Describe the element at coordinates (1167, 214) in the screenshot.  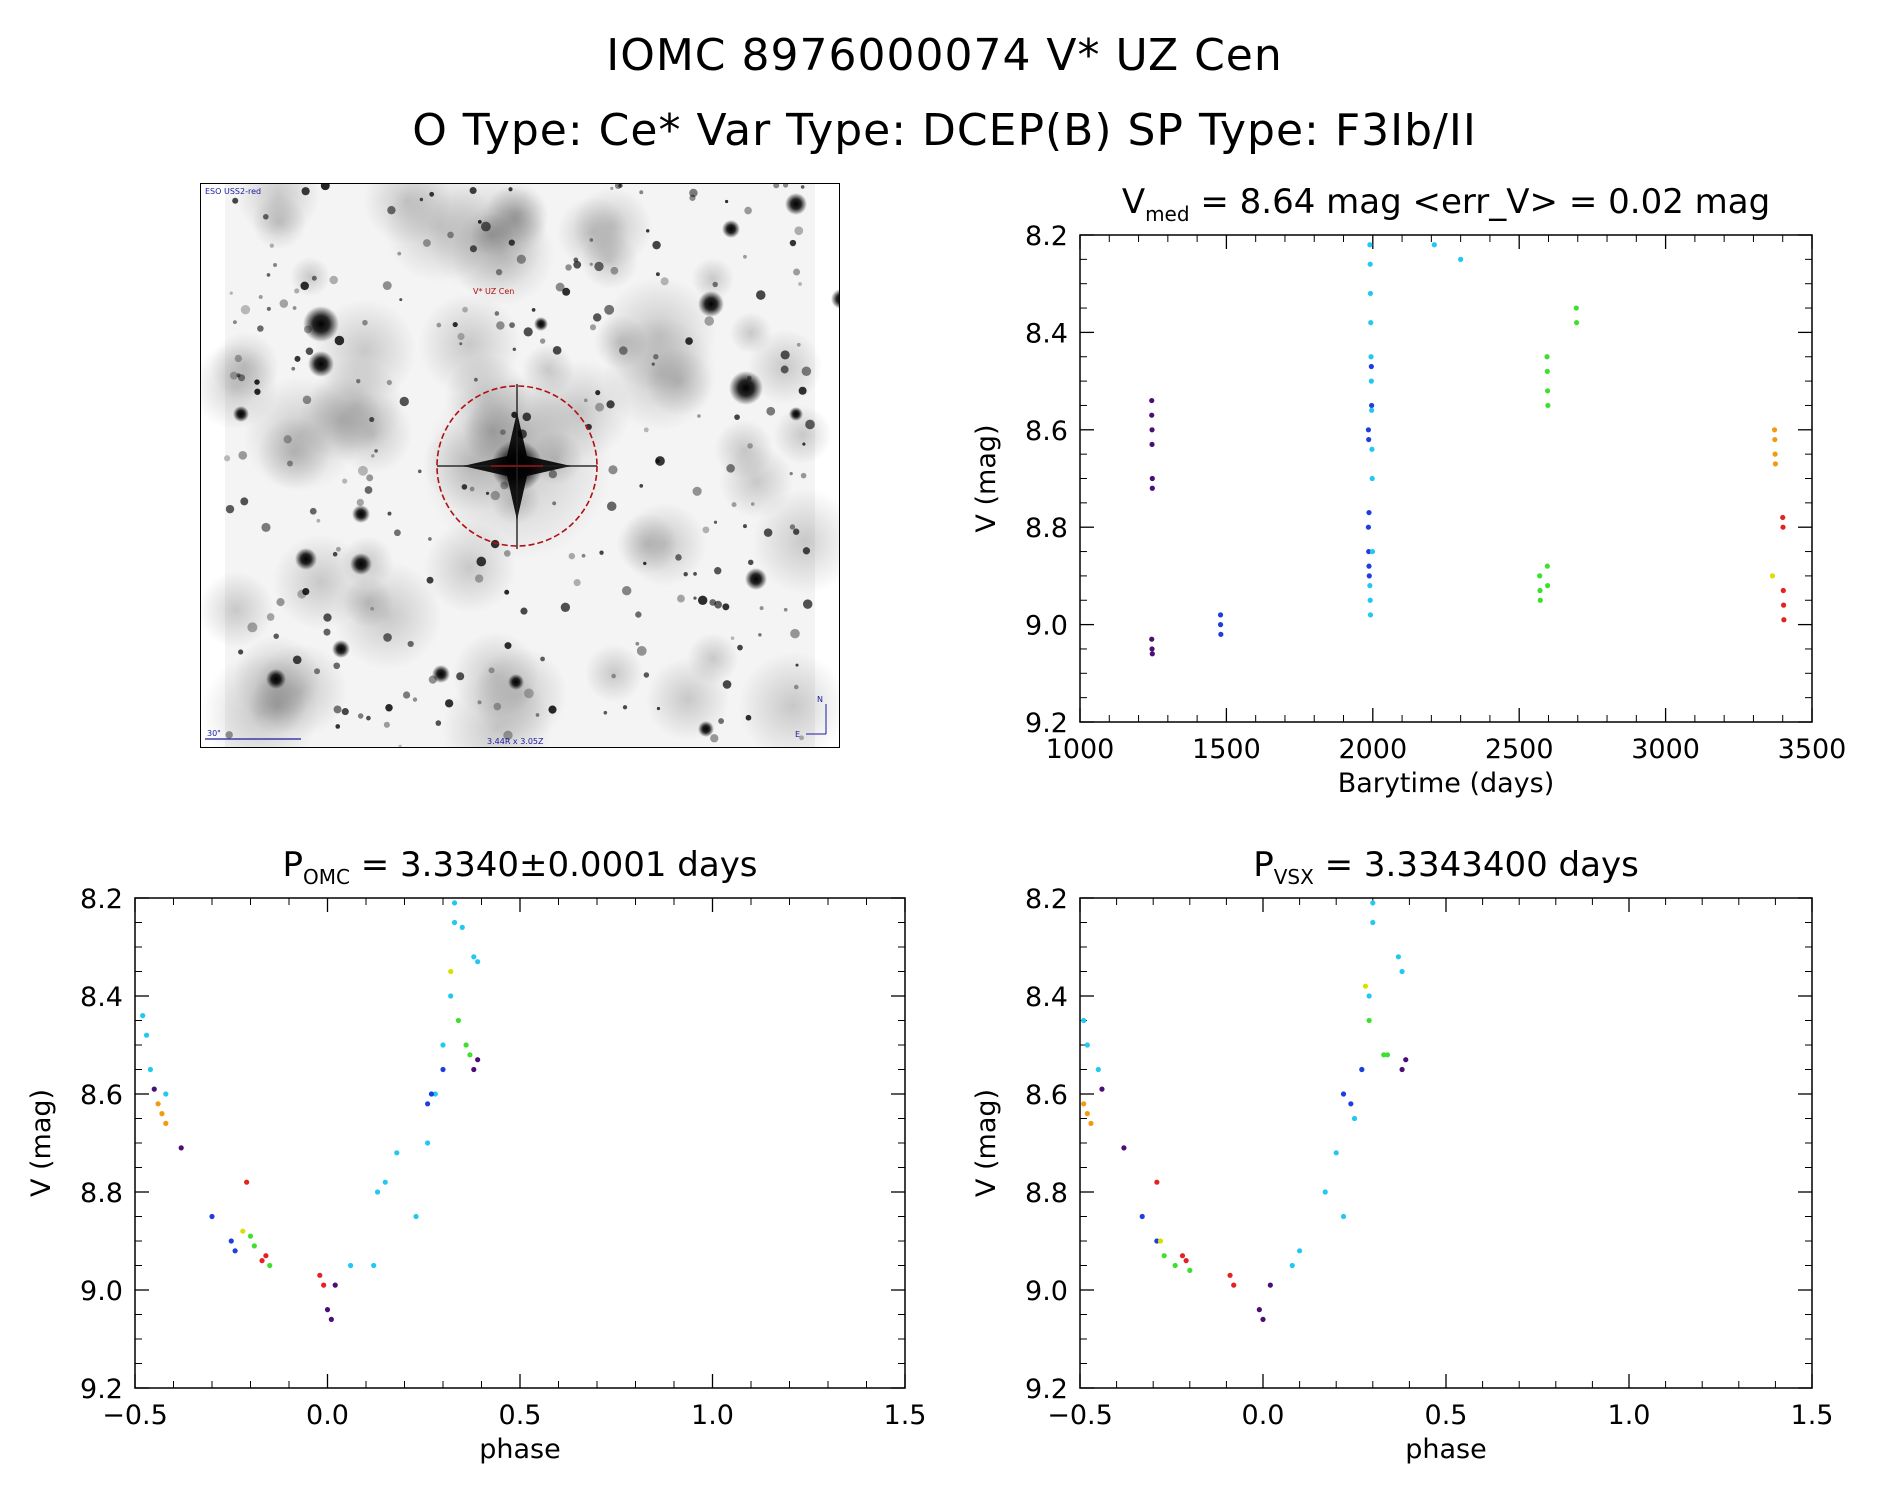
I see `title-subscript: med` at that location.